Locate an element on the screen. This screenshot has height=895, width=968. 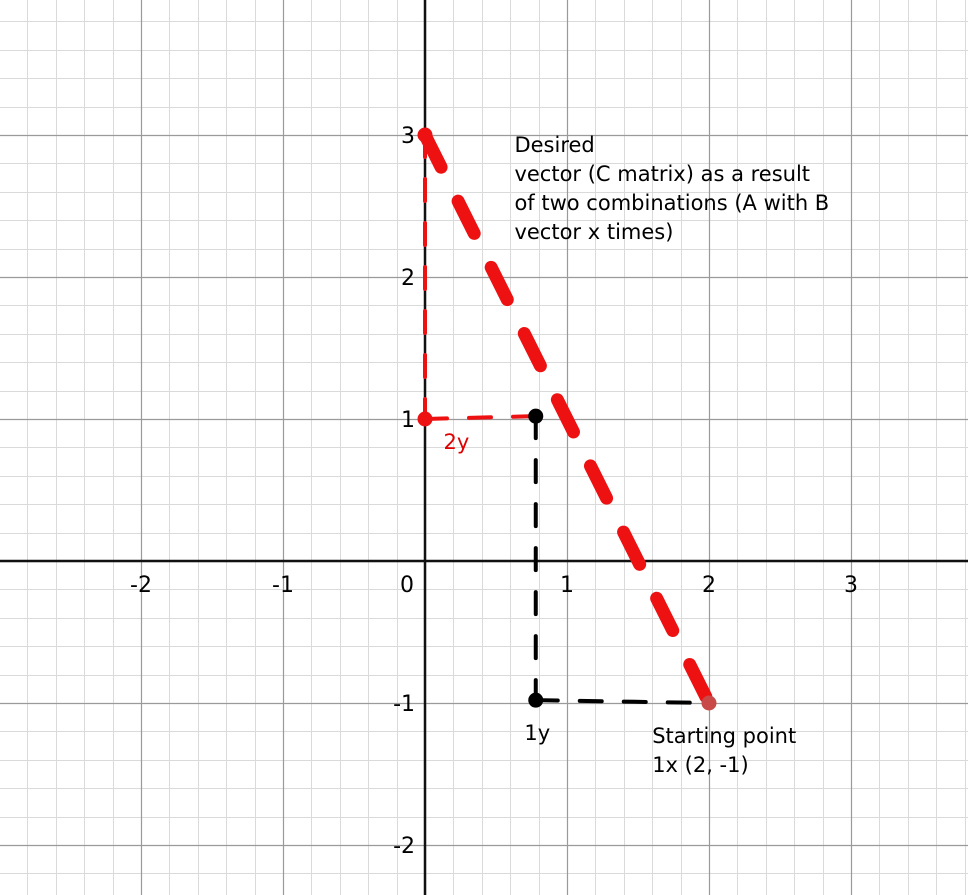
annotation-line: 1x (2, -1) is located at coordinates (700, 765).